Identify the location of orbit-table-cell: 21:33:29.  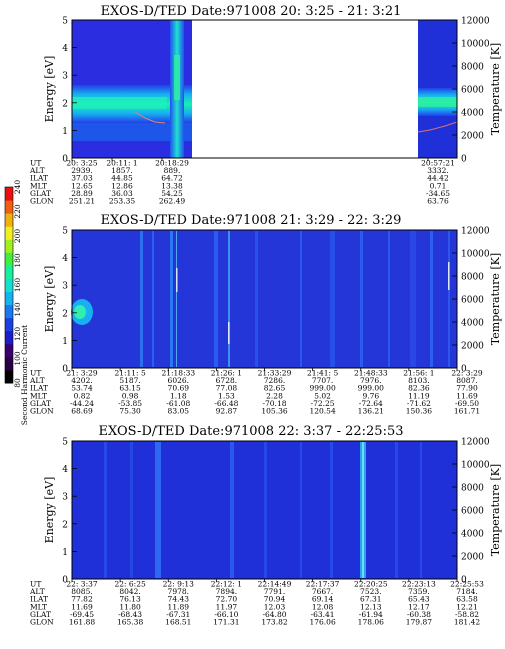
(275, 373).